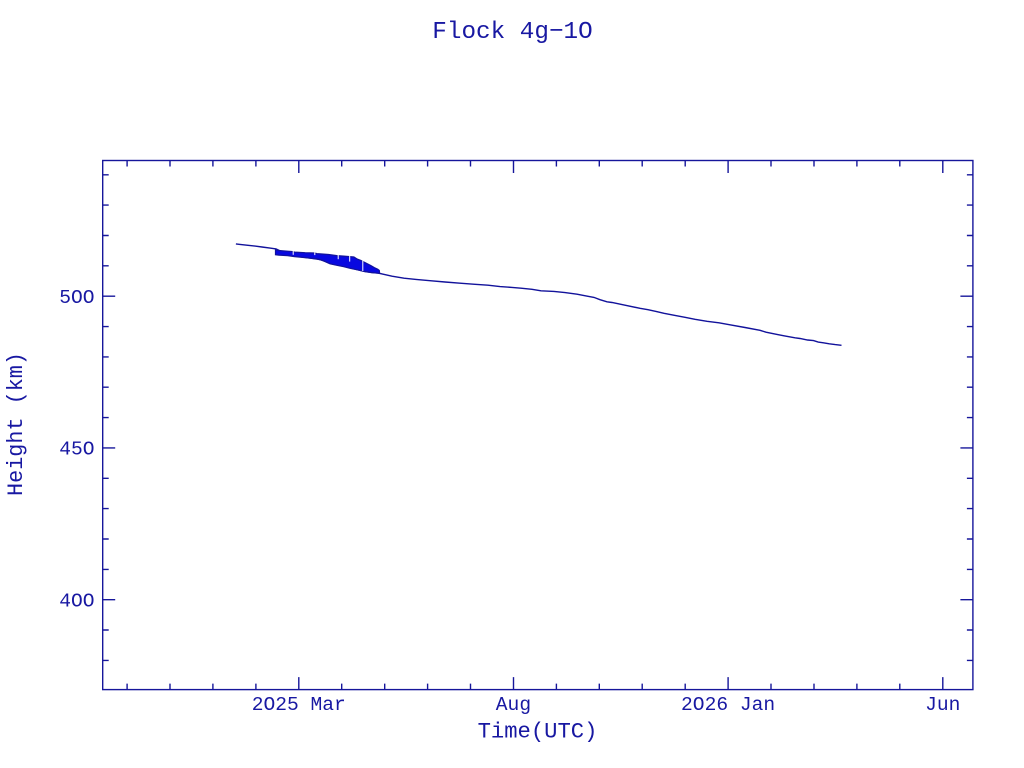 The width and height of the screenshot is (1024, 768). I want to click on svg-text: Jun, so click(942, 705).